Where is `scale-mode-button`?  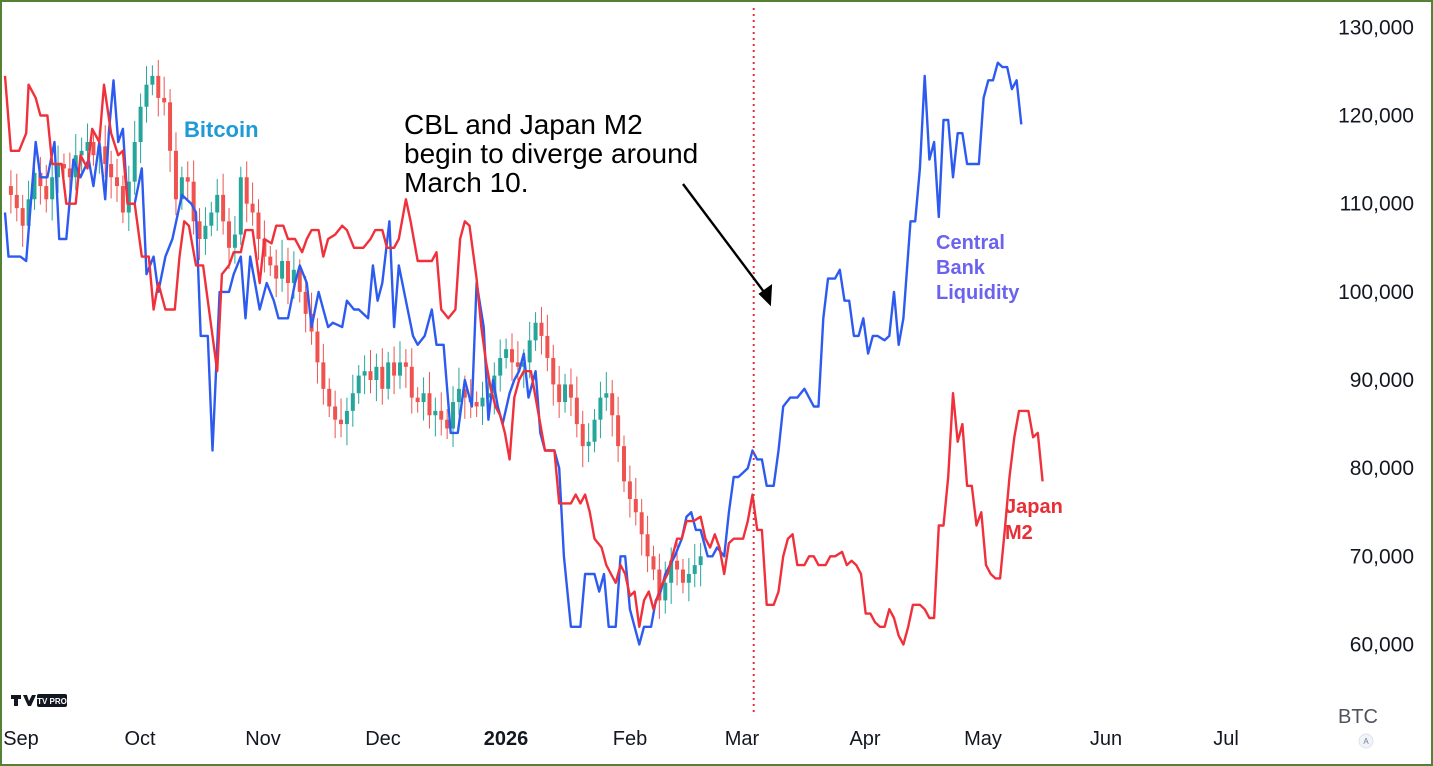 scale-mode-button is located at coordinates (1366, 741).